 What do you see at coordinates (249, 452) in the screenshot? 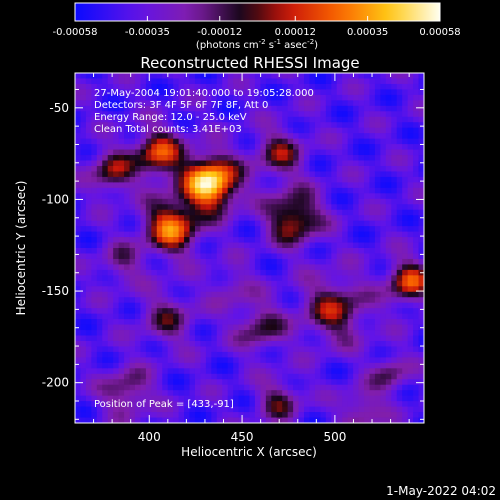
I see `x-axis-label: Heliocentric X (arcsec)` at bounding box center [249, 452].